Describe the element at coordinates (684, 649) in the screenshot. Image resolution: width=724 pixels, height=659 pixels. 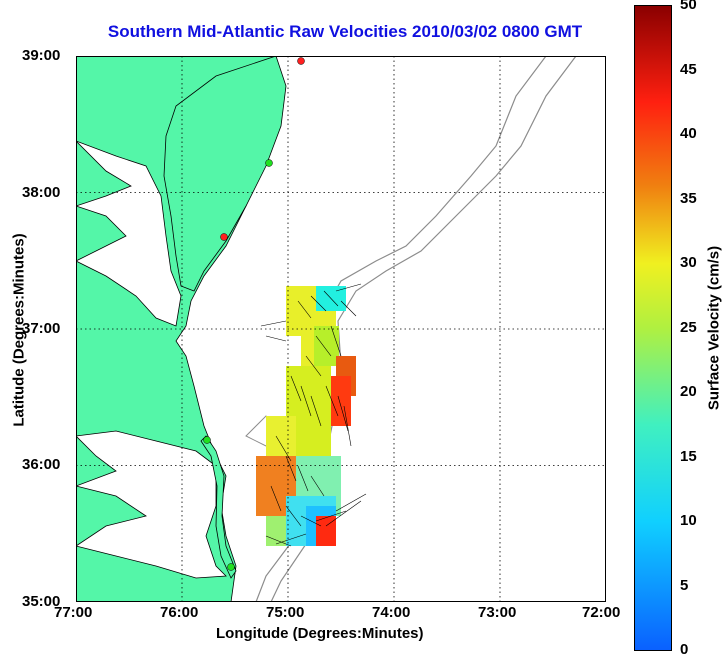
I see `colorbar-tick: 0` at that location.